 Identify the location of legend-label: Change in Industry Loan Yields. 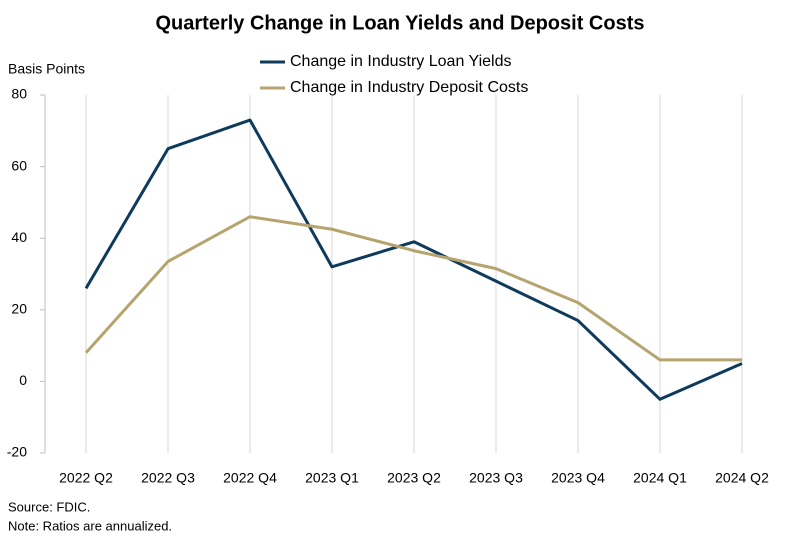
(400, 61).